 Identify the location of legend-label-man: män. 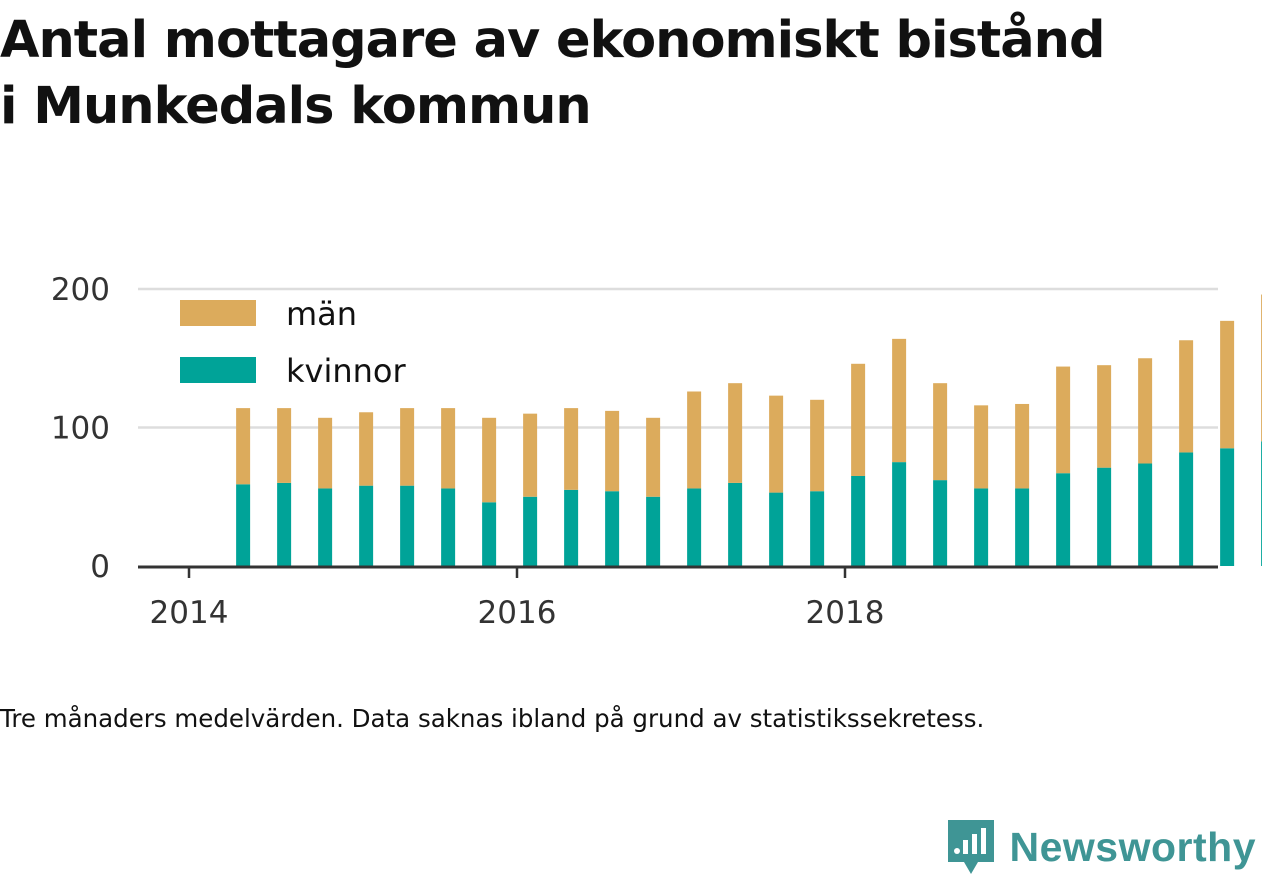
(321, 314).